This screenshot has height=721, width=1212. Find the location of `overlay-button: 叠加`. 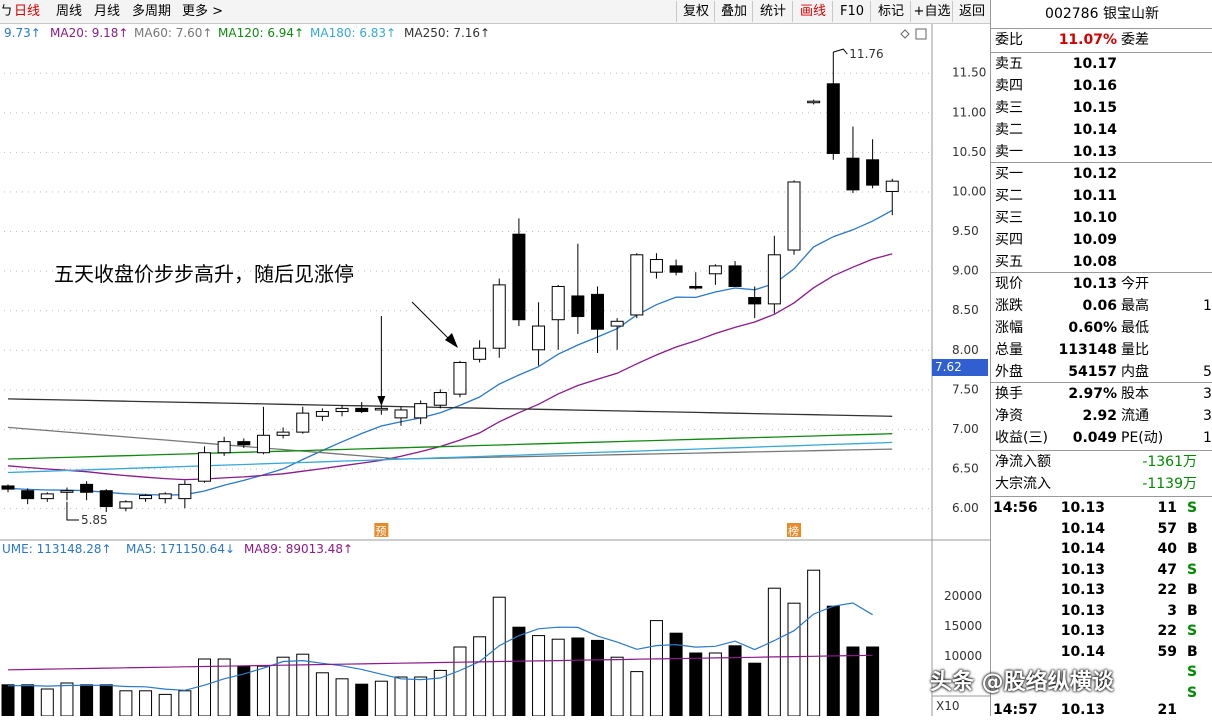

overlay-button: 叠加 is located at coordinates (733, 11).